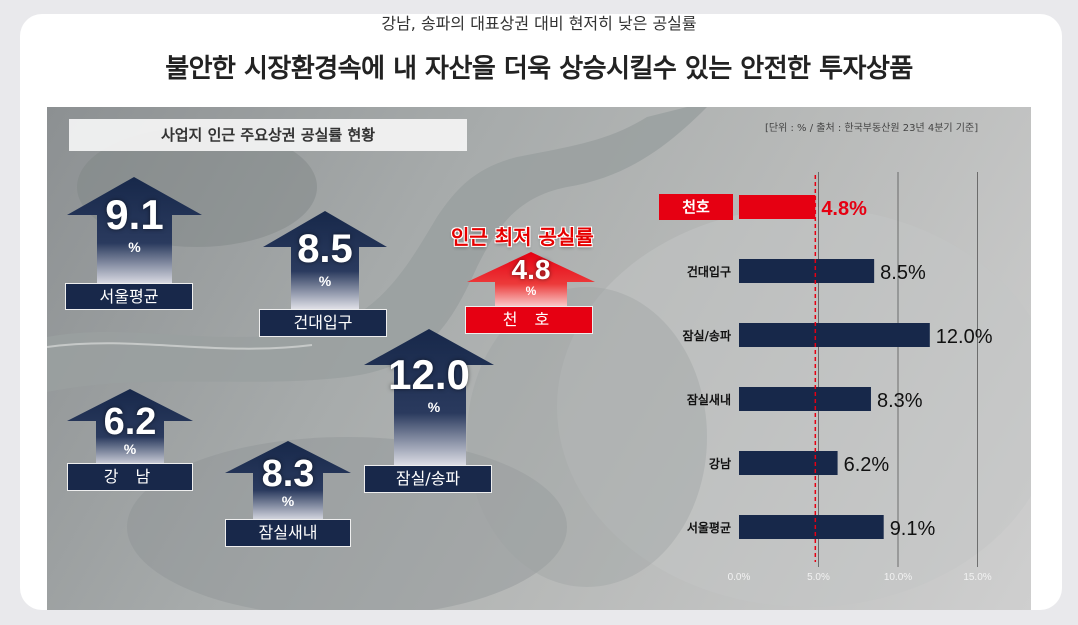  What do you see at coordinates (900, 401) in the screenshot?
I see `value-label: 8.3%` at bounding box center [900, 401].